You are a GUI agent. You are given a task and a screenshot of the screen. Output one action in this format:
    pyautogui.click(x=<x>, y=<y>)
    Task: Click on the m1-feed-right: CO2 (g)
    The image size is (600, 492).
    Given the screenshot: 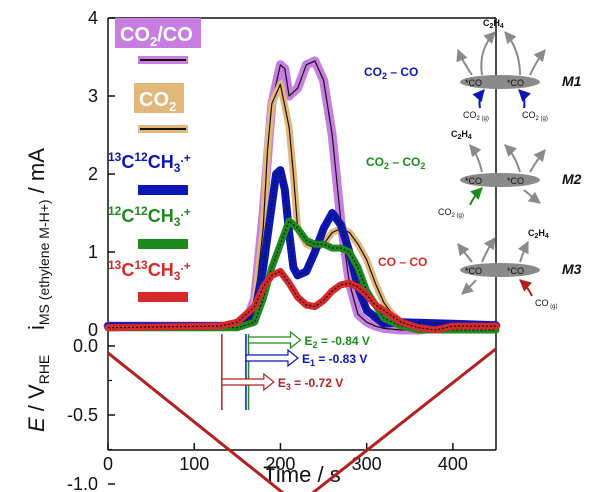 What is the action you would take?
    pyautogui.click(x=535, y=116)
    